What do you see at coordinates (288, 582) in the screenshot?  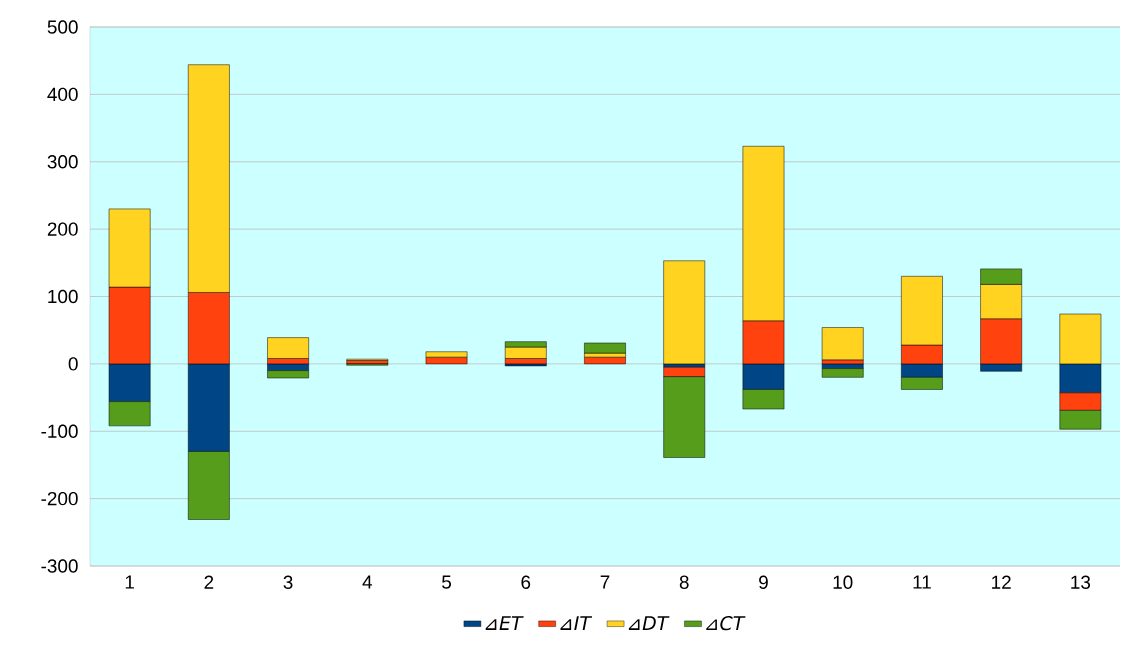 I see `x-tick-label: 3` at bounding box center [288, 582].